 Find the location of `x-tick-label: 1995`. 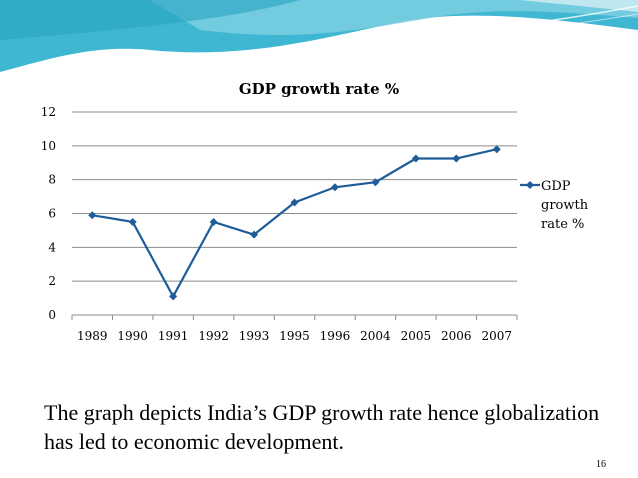

x-tick-label: 1995 is located at coordinates (294, 336).